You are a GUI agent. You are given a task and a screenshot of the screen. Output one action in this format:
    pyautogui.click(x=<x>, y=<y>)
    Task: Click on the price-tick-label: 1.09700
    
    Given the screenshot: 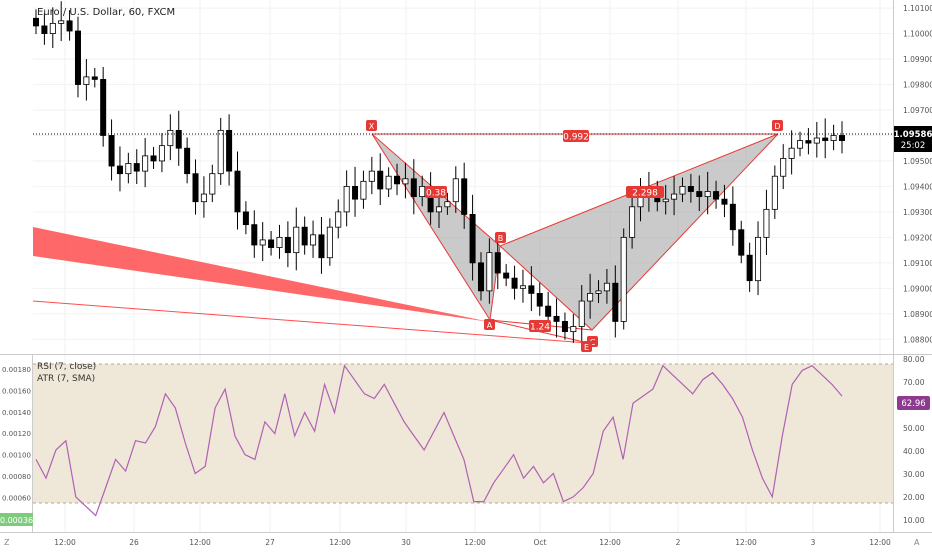 What is the action you would take?
    pyautogui.click(x=917, y=110)
    